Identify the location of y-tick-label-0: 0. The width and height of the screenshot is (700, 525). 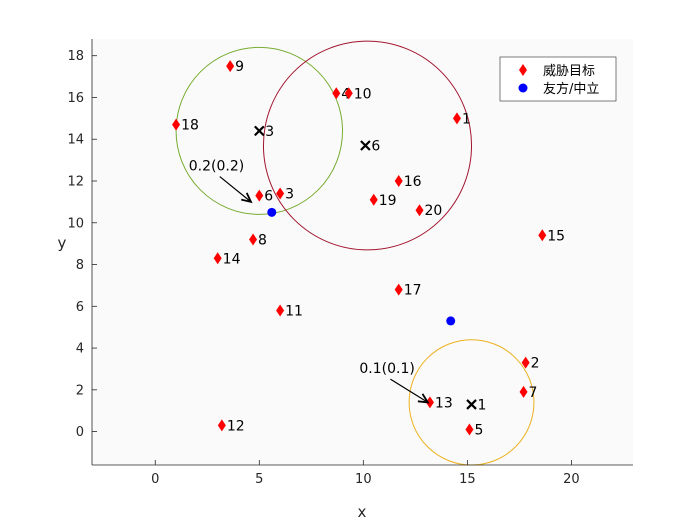
(80, 432).